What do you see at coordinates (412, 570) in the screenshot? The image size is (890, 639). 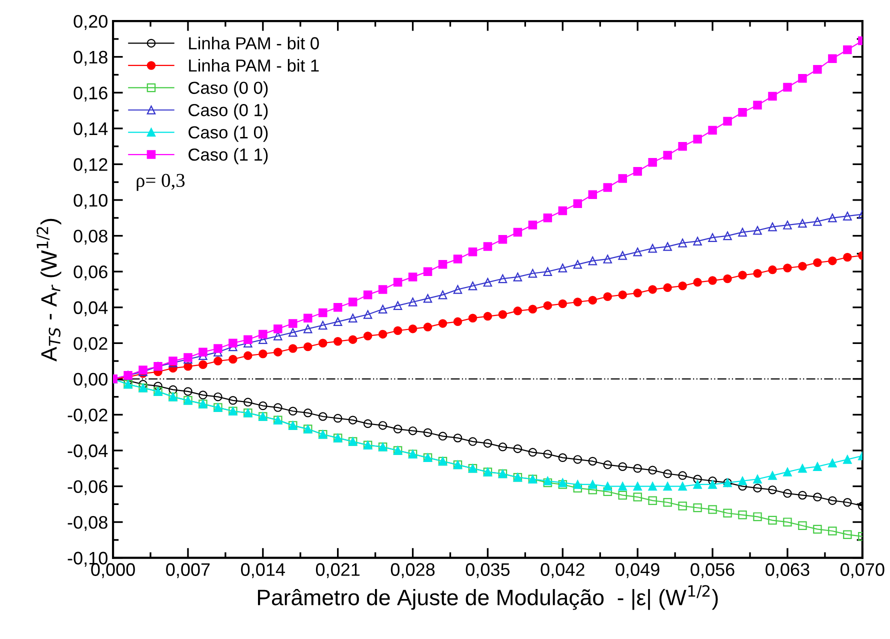 I see `x-tick-label: 0,028` at bounding box center [412, 570].